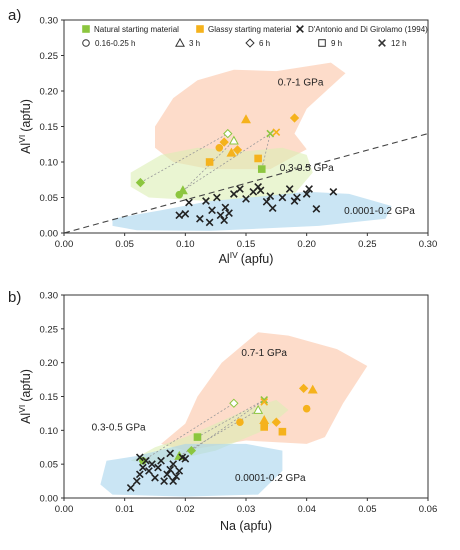 The width and height of the screenshot is (460, 550). I want to click on legend-label: 3 h, so click(194, 43).